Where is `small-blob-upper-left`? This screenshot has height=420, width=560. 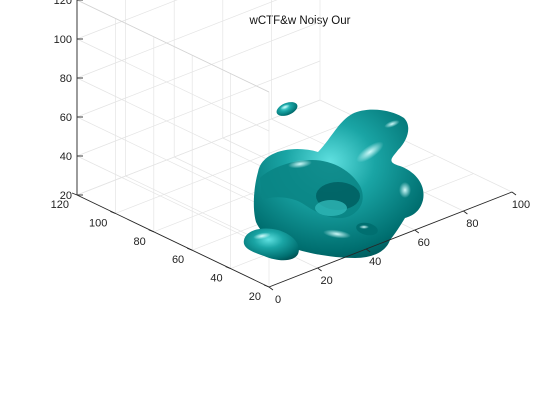
small-blob-upper-left is located at coordinates (287, 109).